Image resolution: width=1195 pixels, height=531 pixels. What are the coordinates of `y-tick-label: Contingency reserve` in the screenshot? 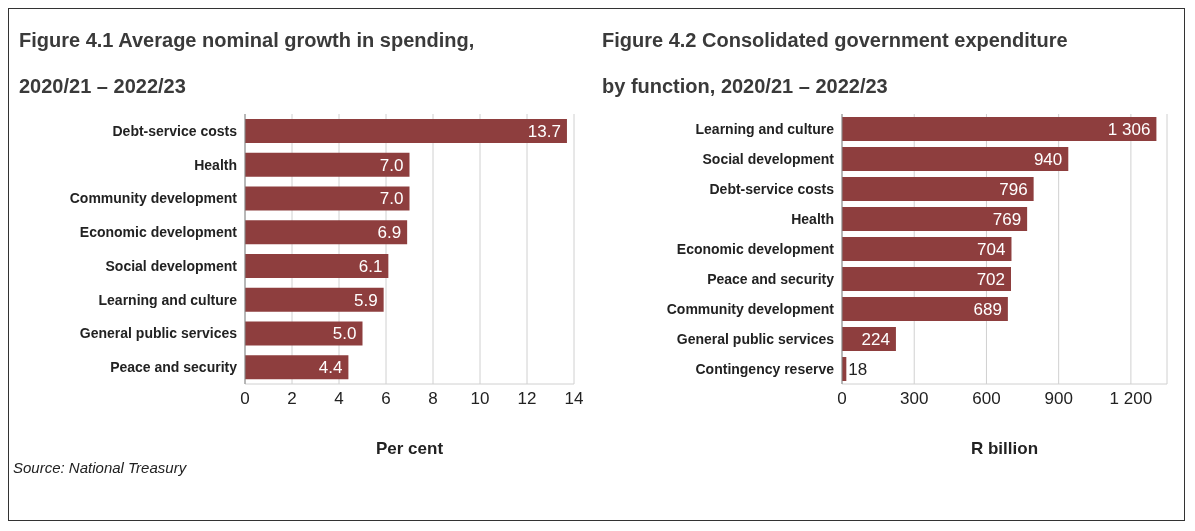 It's located at (765, 368).